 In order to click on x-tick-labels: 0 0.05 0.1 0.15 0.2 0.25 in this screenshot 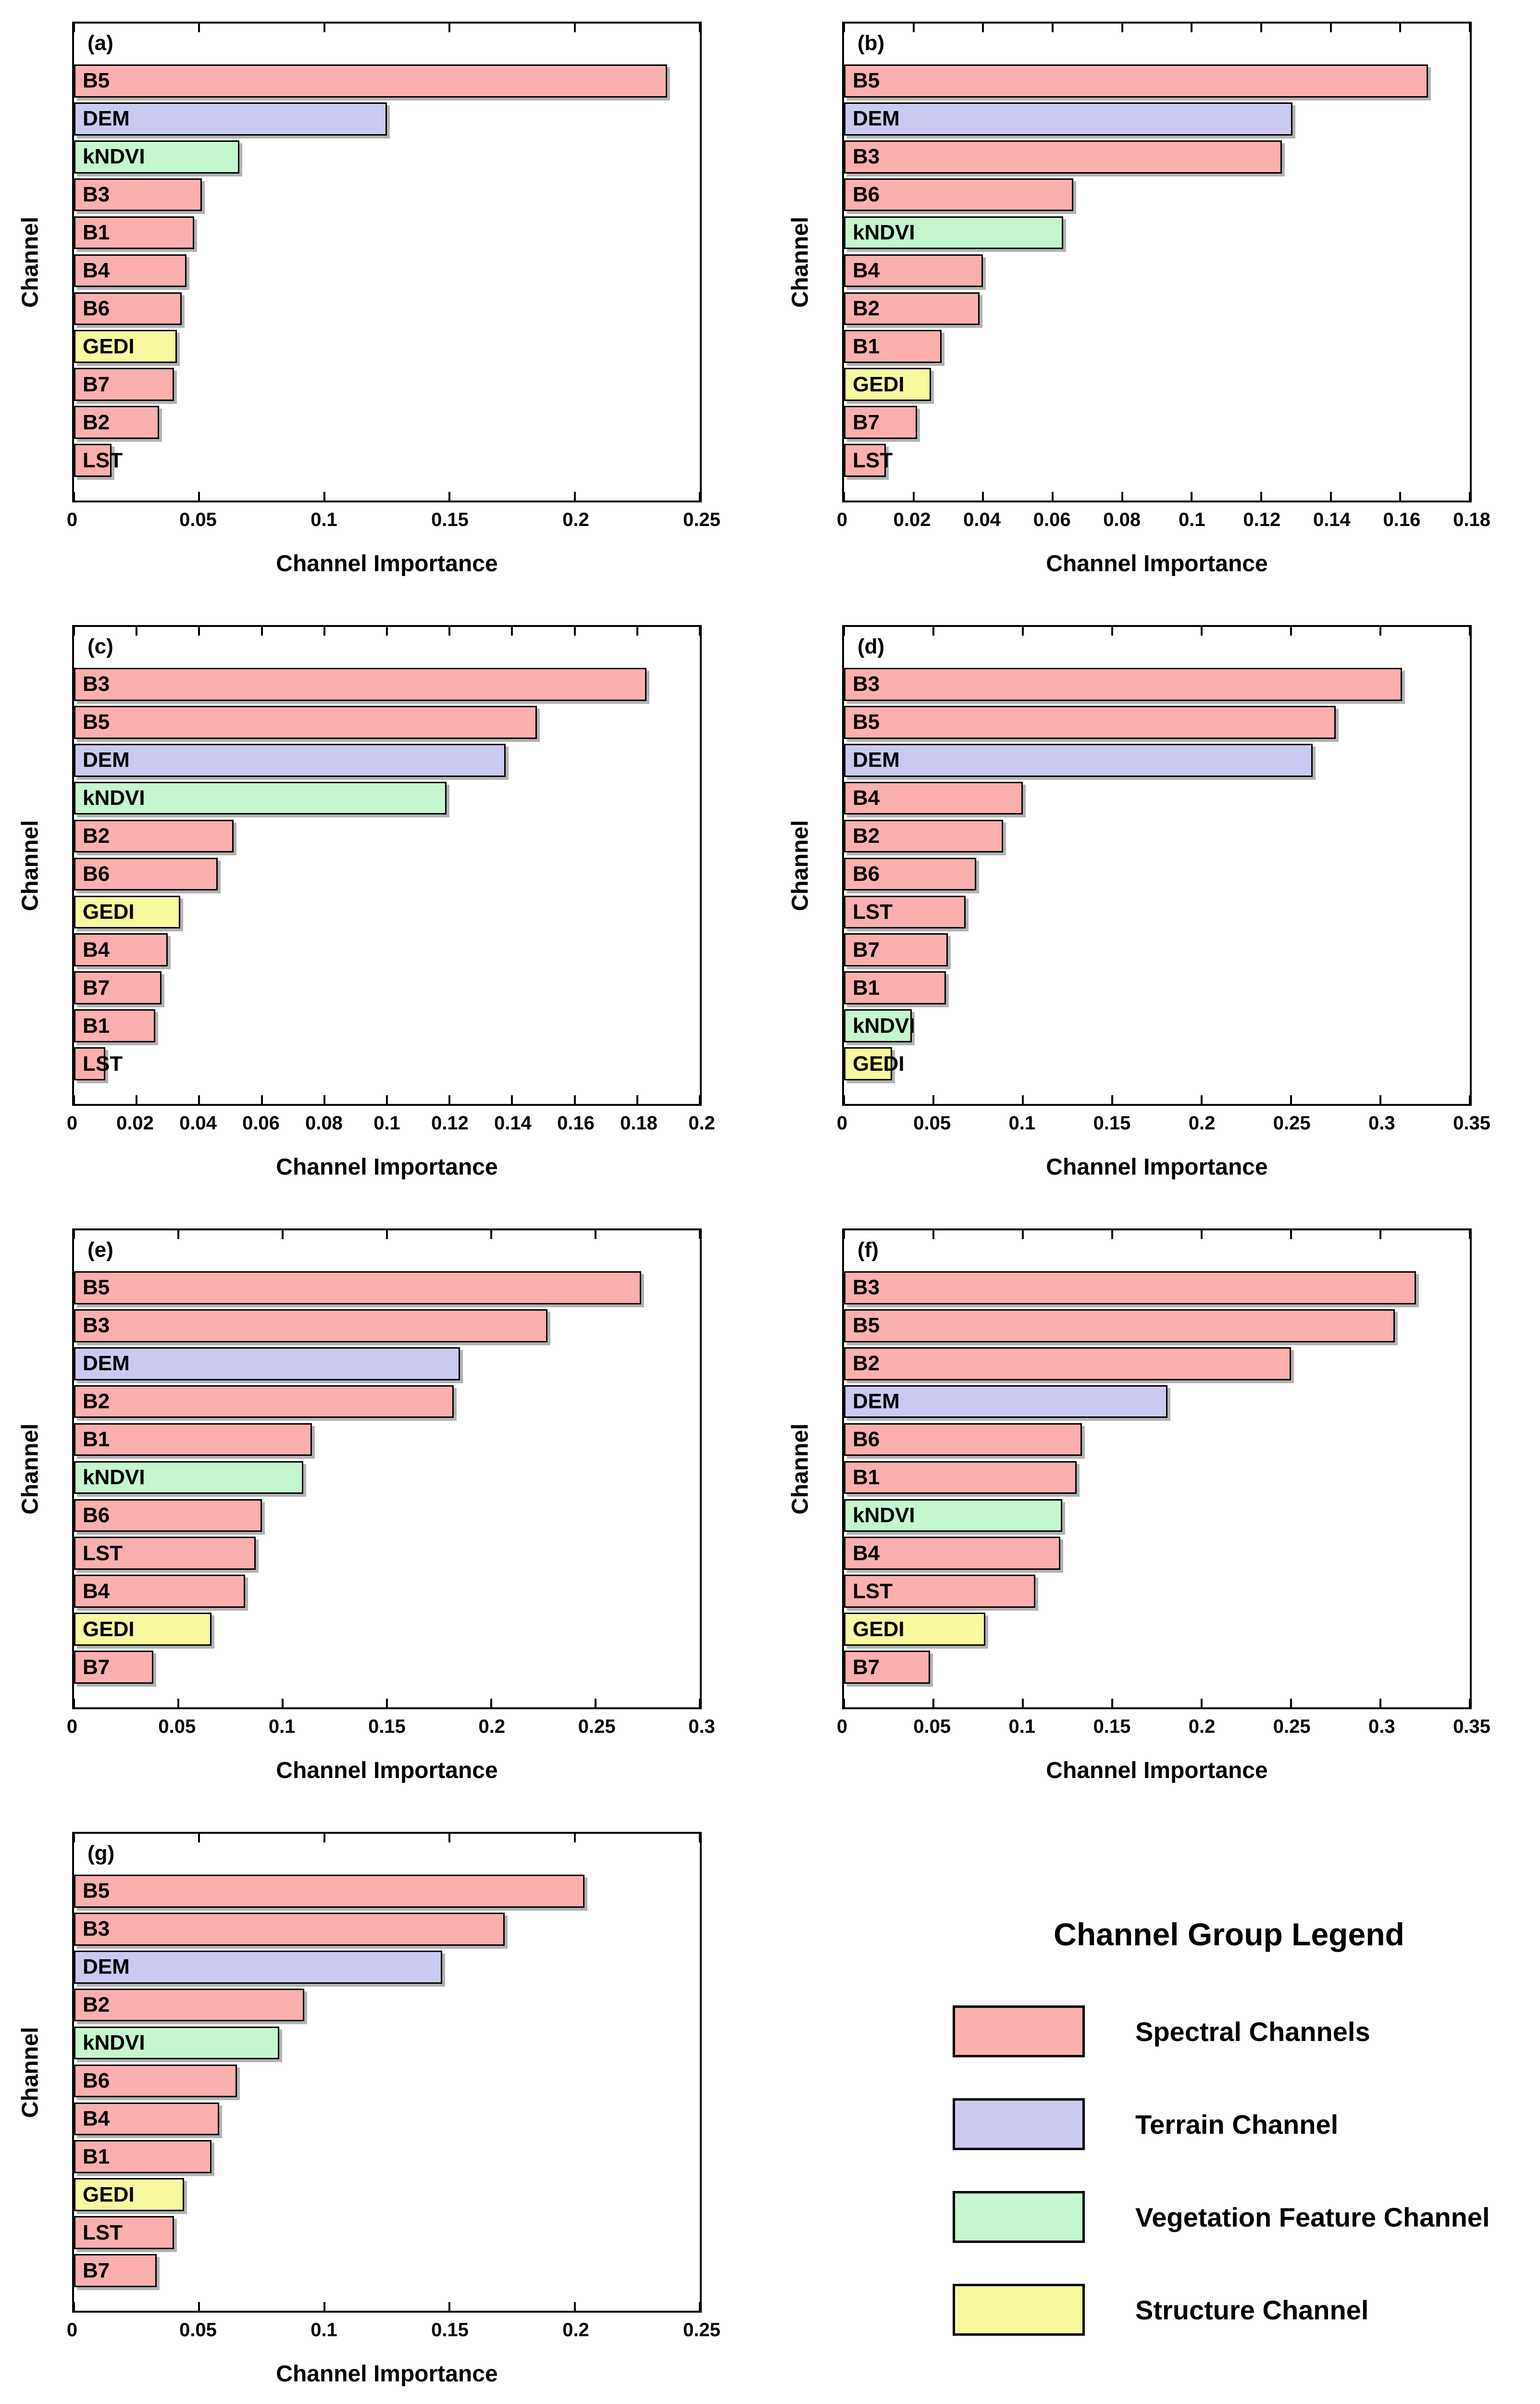, I will do `click(393, 522)`.